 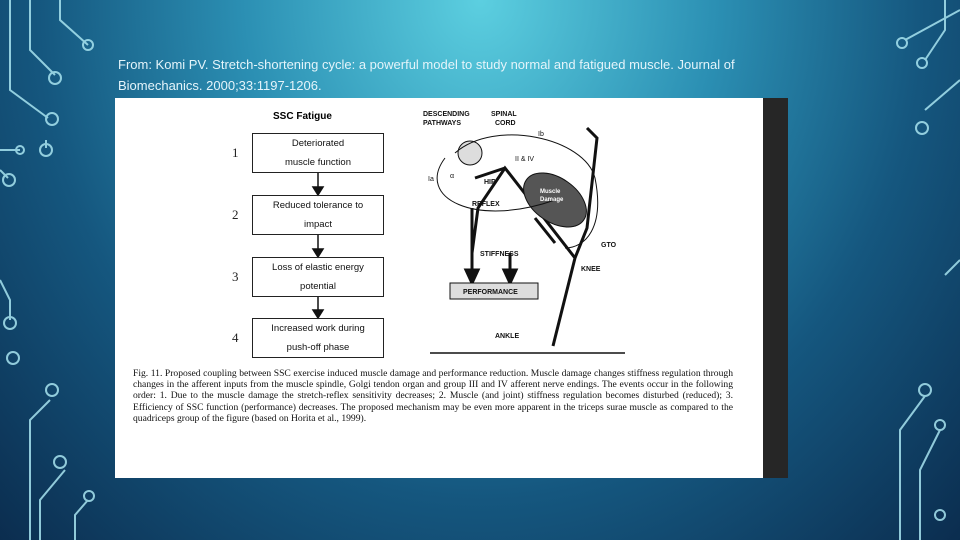 What do you see at coordinates (318, 205) in the screenshot?
I see `step-text: Reduced tolerance to` at bounding box center [318, 205].